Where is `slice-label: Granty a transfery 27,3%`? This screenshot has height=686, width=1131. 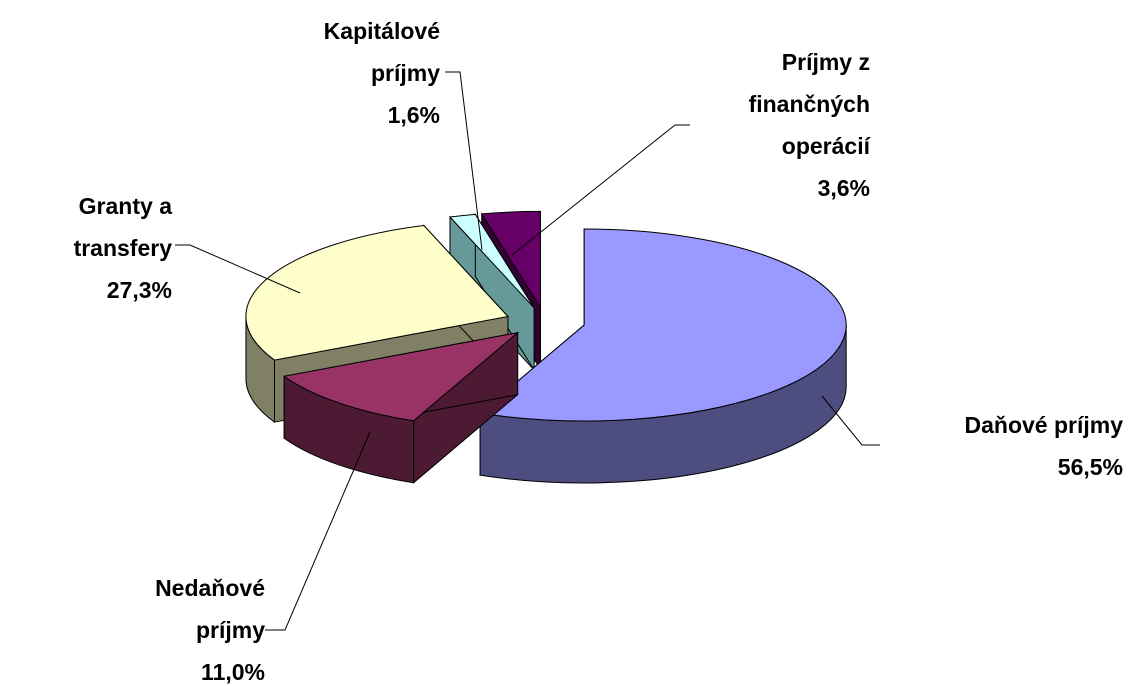
slice-label: Granty a transfery 27,3% is located at coordinates (87, 248).